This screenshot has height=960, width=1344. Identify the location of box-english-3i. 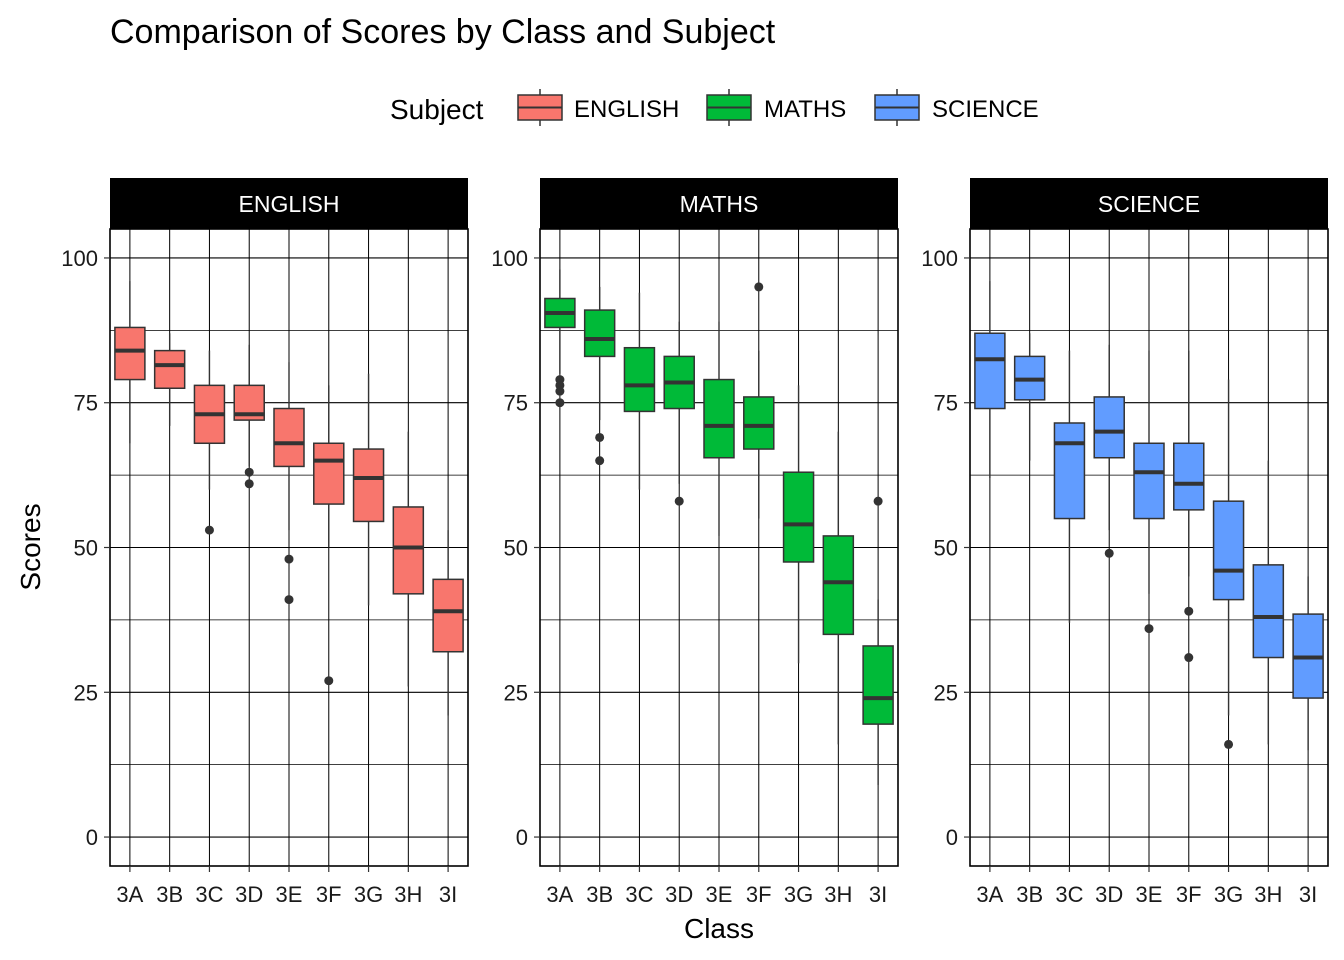
(448, 623).